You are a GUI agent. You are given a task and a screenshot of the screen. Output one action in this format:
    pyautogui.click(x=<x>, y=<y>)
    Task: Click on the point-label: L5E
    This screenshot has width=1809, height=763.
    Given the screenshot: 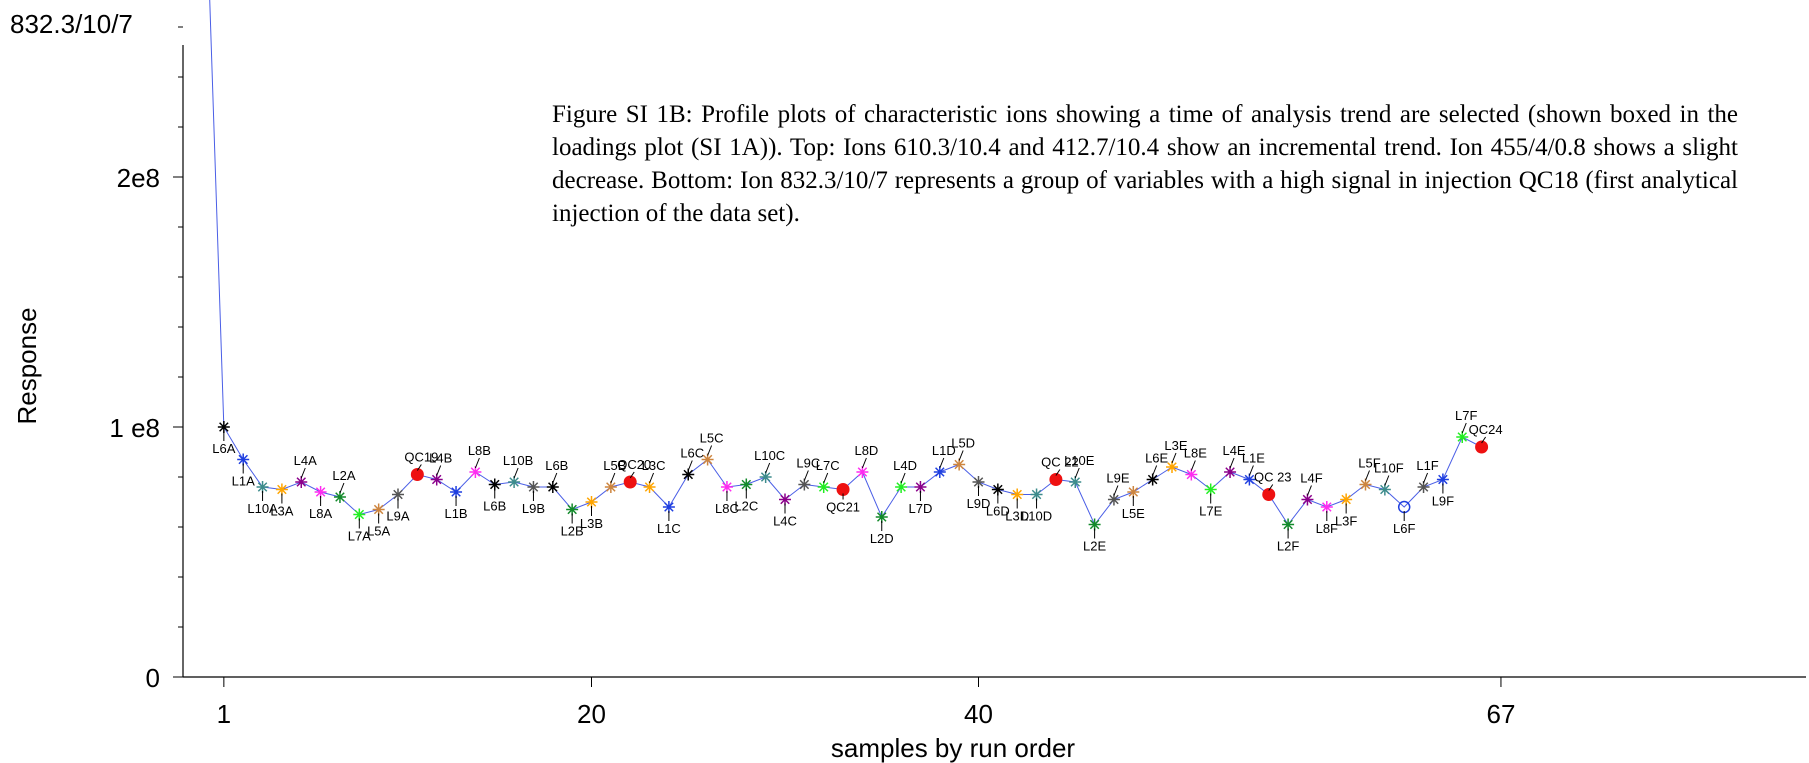 What is the action you would take?
    pyautogui.click(x=1133, y=513)
    